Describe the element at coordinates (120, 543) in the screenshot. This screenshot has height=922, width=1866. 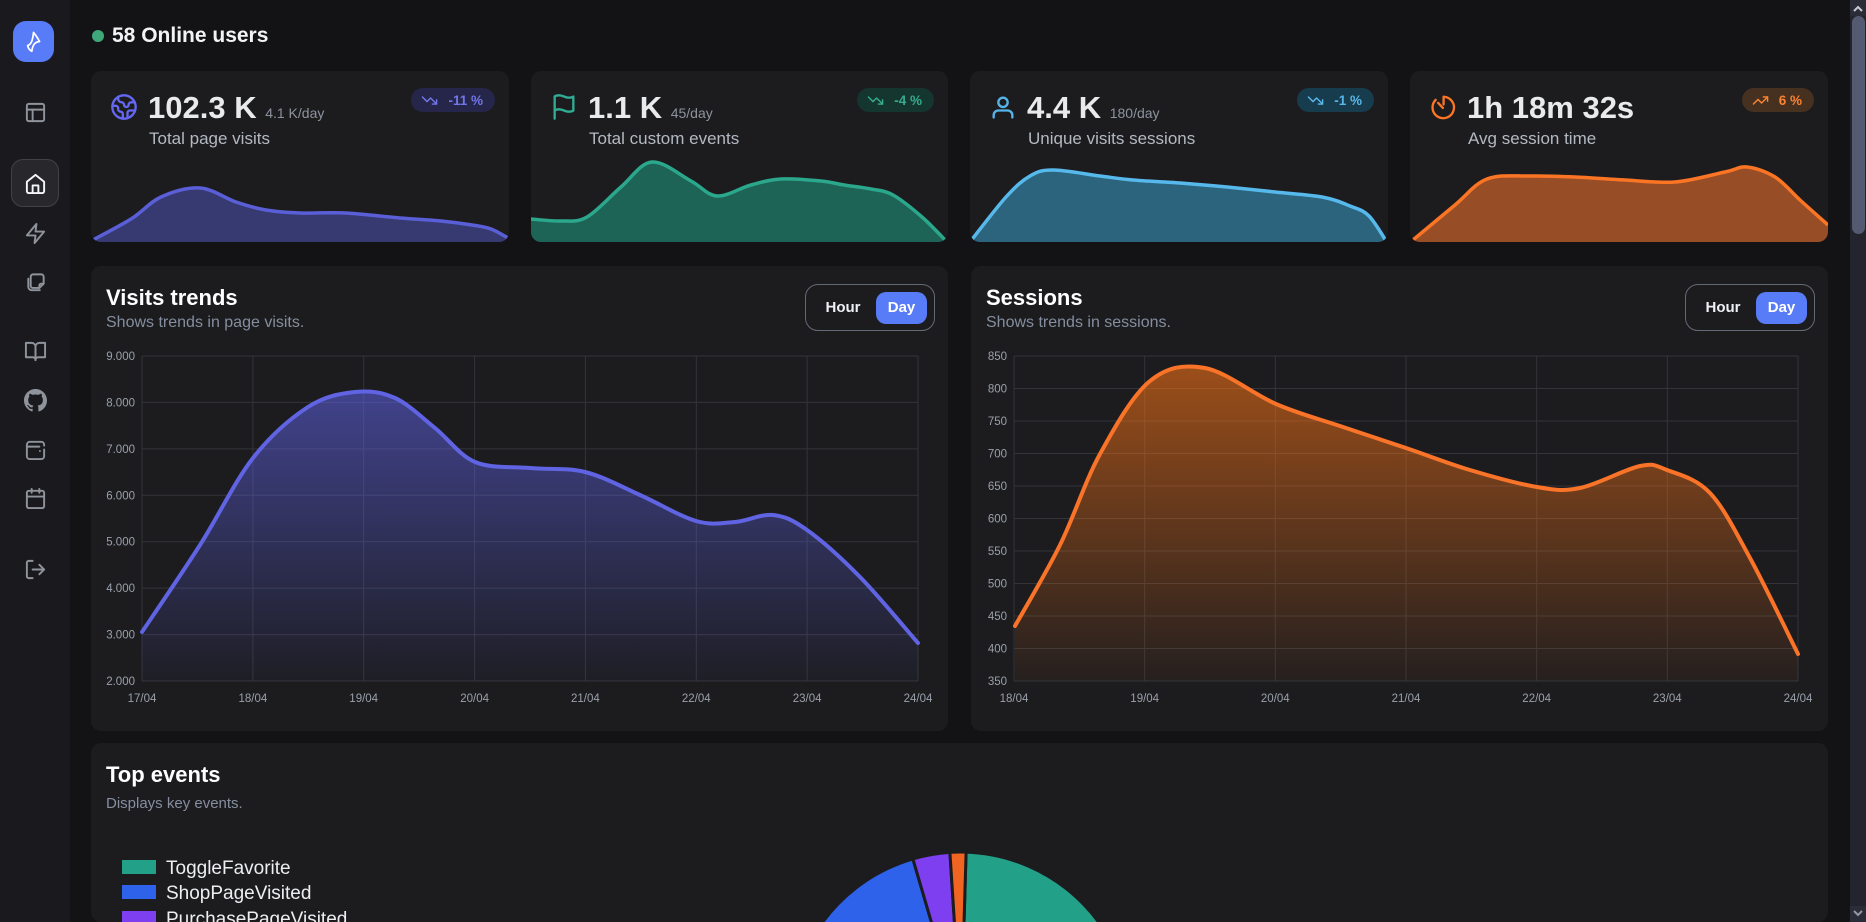
I see `svg-text: 5.000` at that location.